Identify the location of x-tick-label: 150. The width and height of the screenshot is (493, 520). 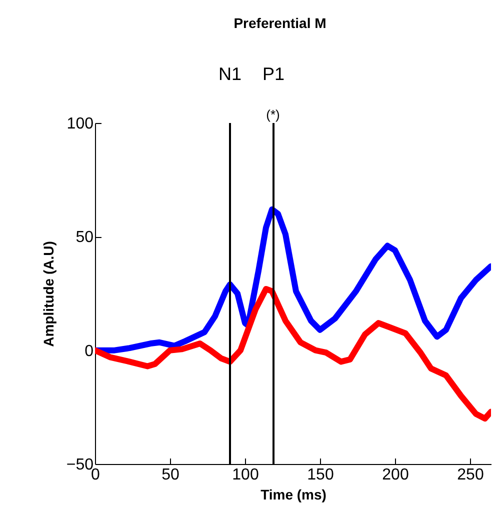
(320, 475).